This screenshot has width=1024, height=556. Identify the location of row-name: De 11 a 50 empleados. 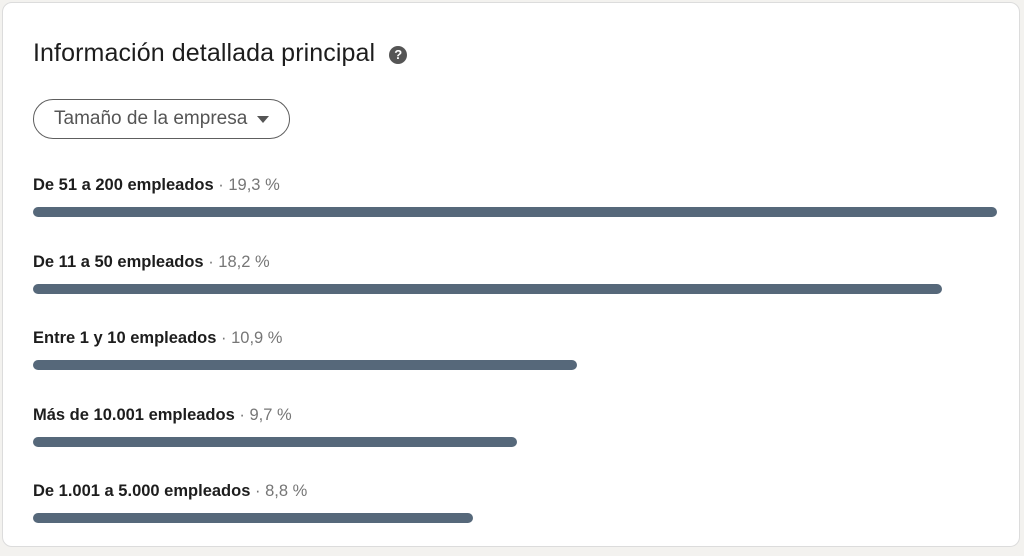
(118, 261).